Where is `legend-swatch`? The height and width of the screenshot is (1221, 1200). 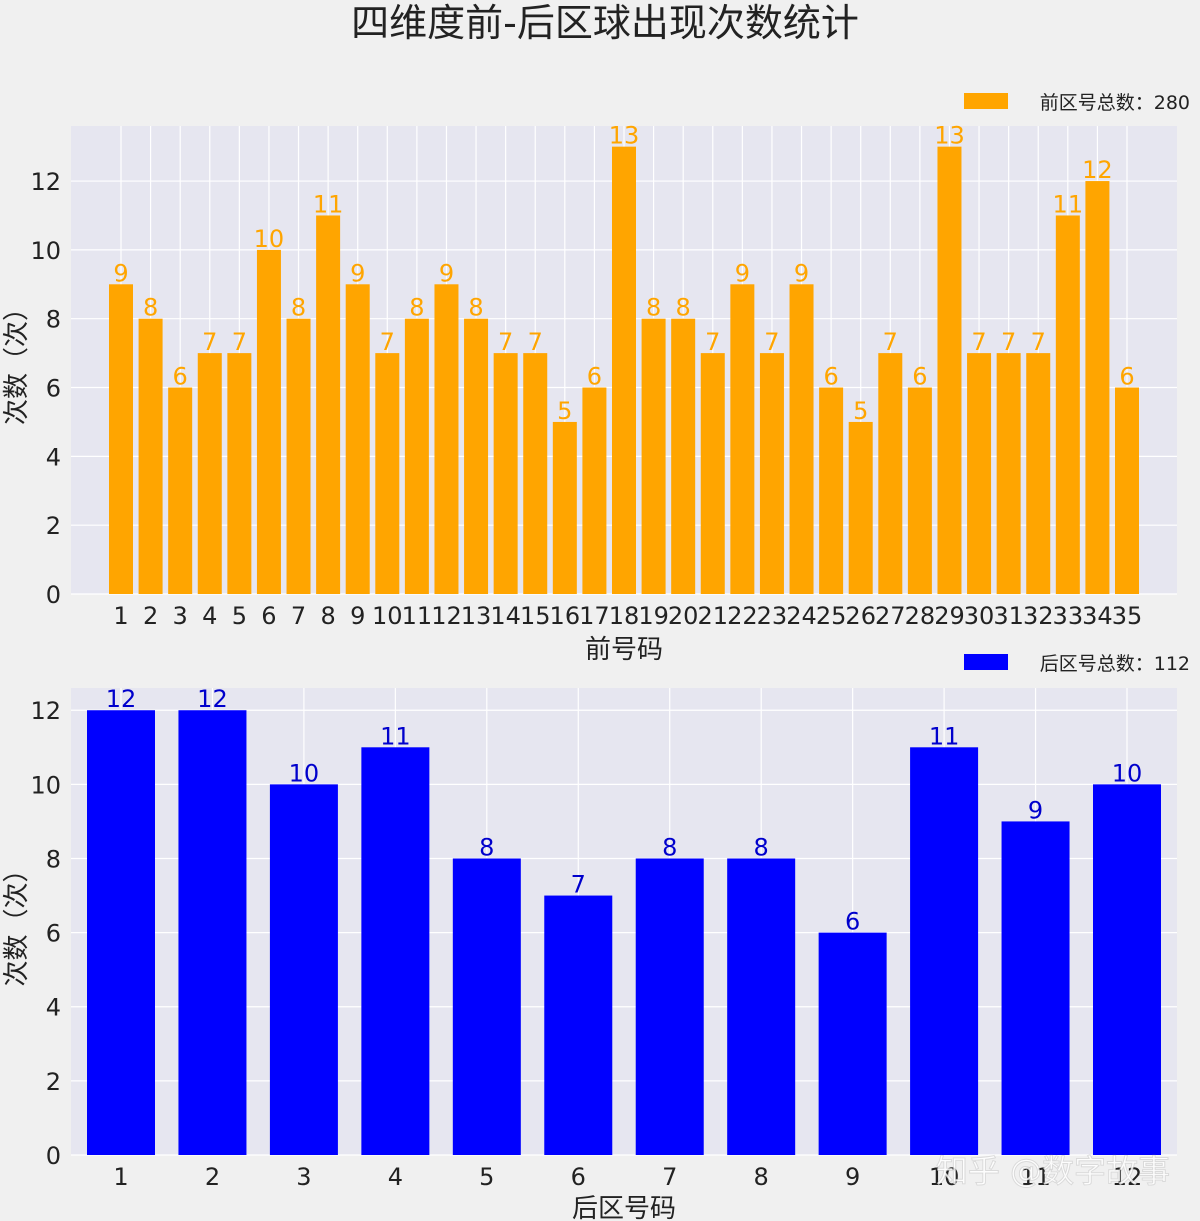
legend-swatch is located at coordinates (986, 101).